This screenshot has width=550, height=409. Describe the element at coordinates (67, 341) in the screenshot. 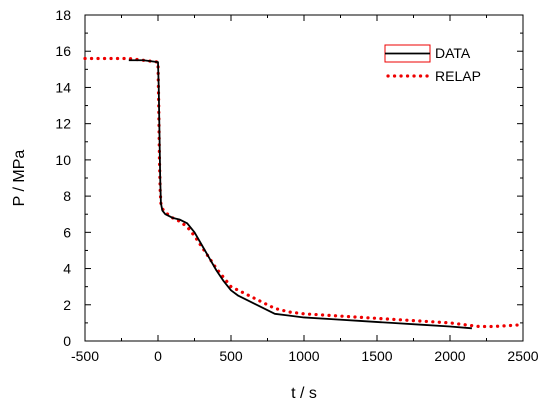

I see `y-tick-label: 0` at that location.